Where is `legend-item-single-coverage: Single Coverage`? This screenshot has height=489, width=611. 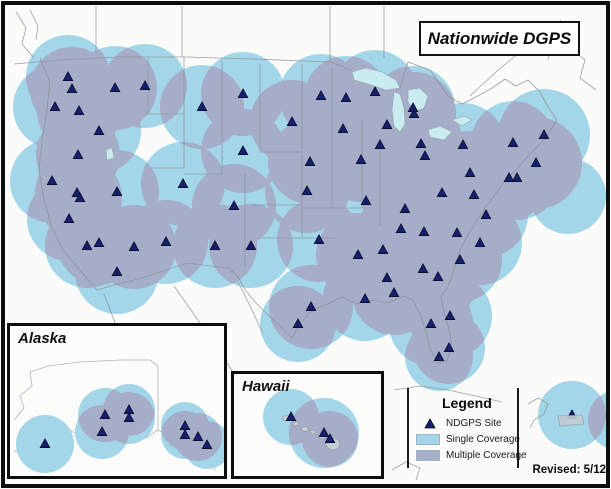 legend-item-single-coverage: Single Coverage is located at coordinates (468, 439).